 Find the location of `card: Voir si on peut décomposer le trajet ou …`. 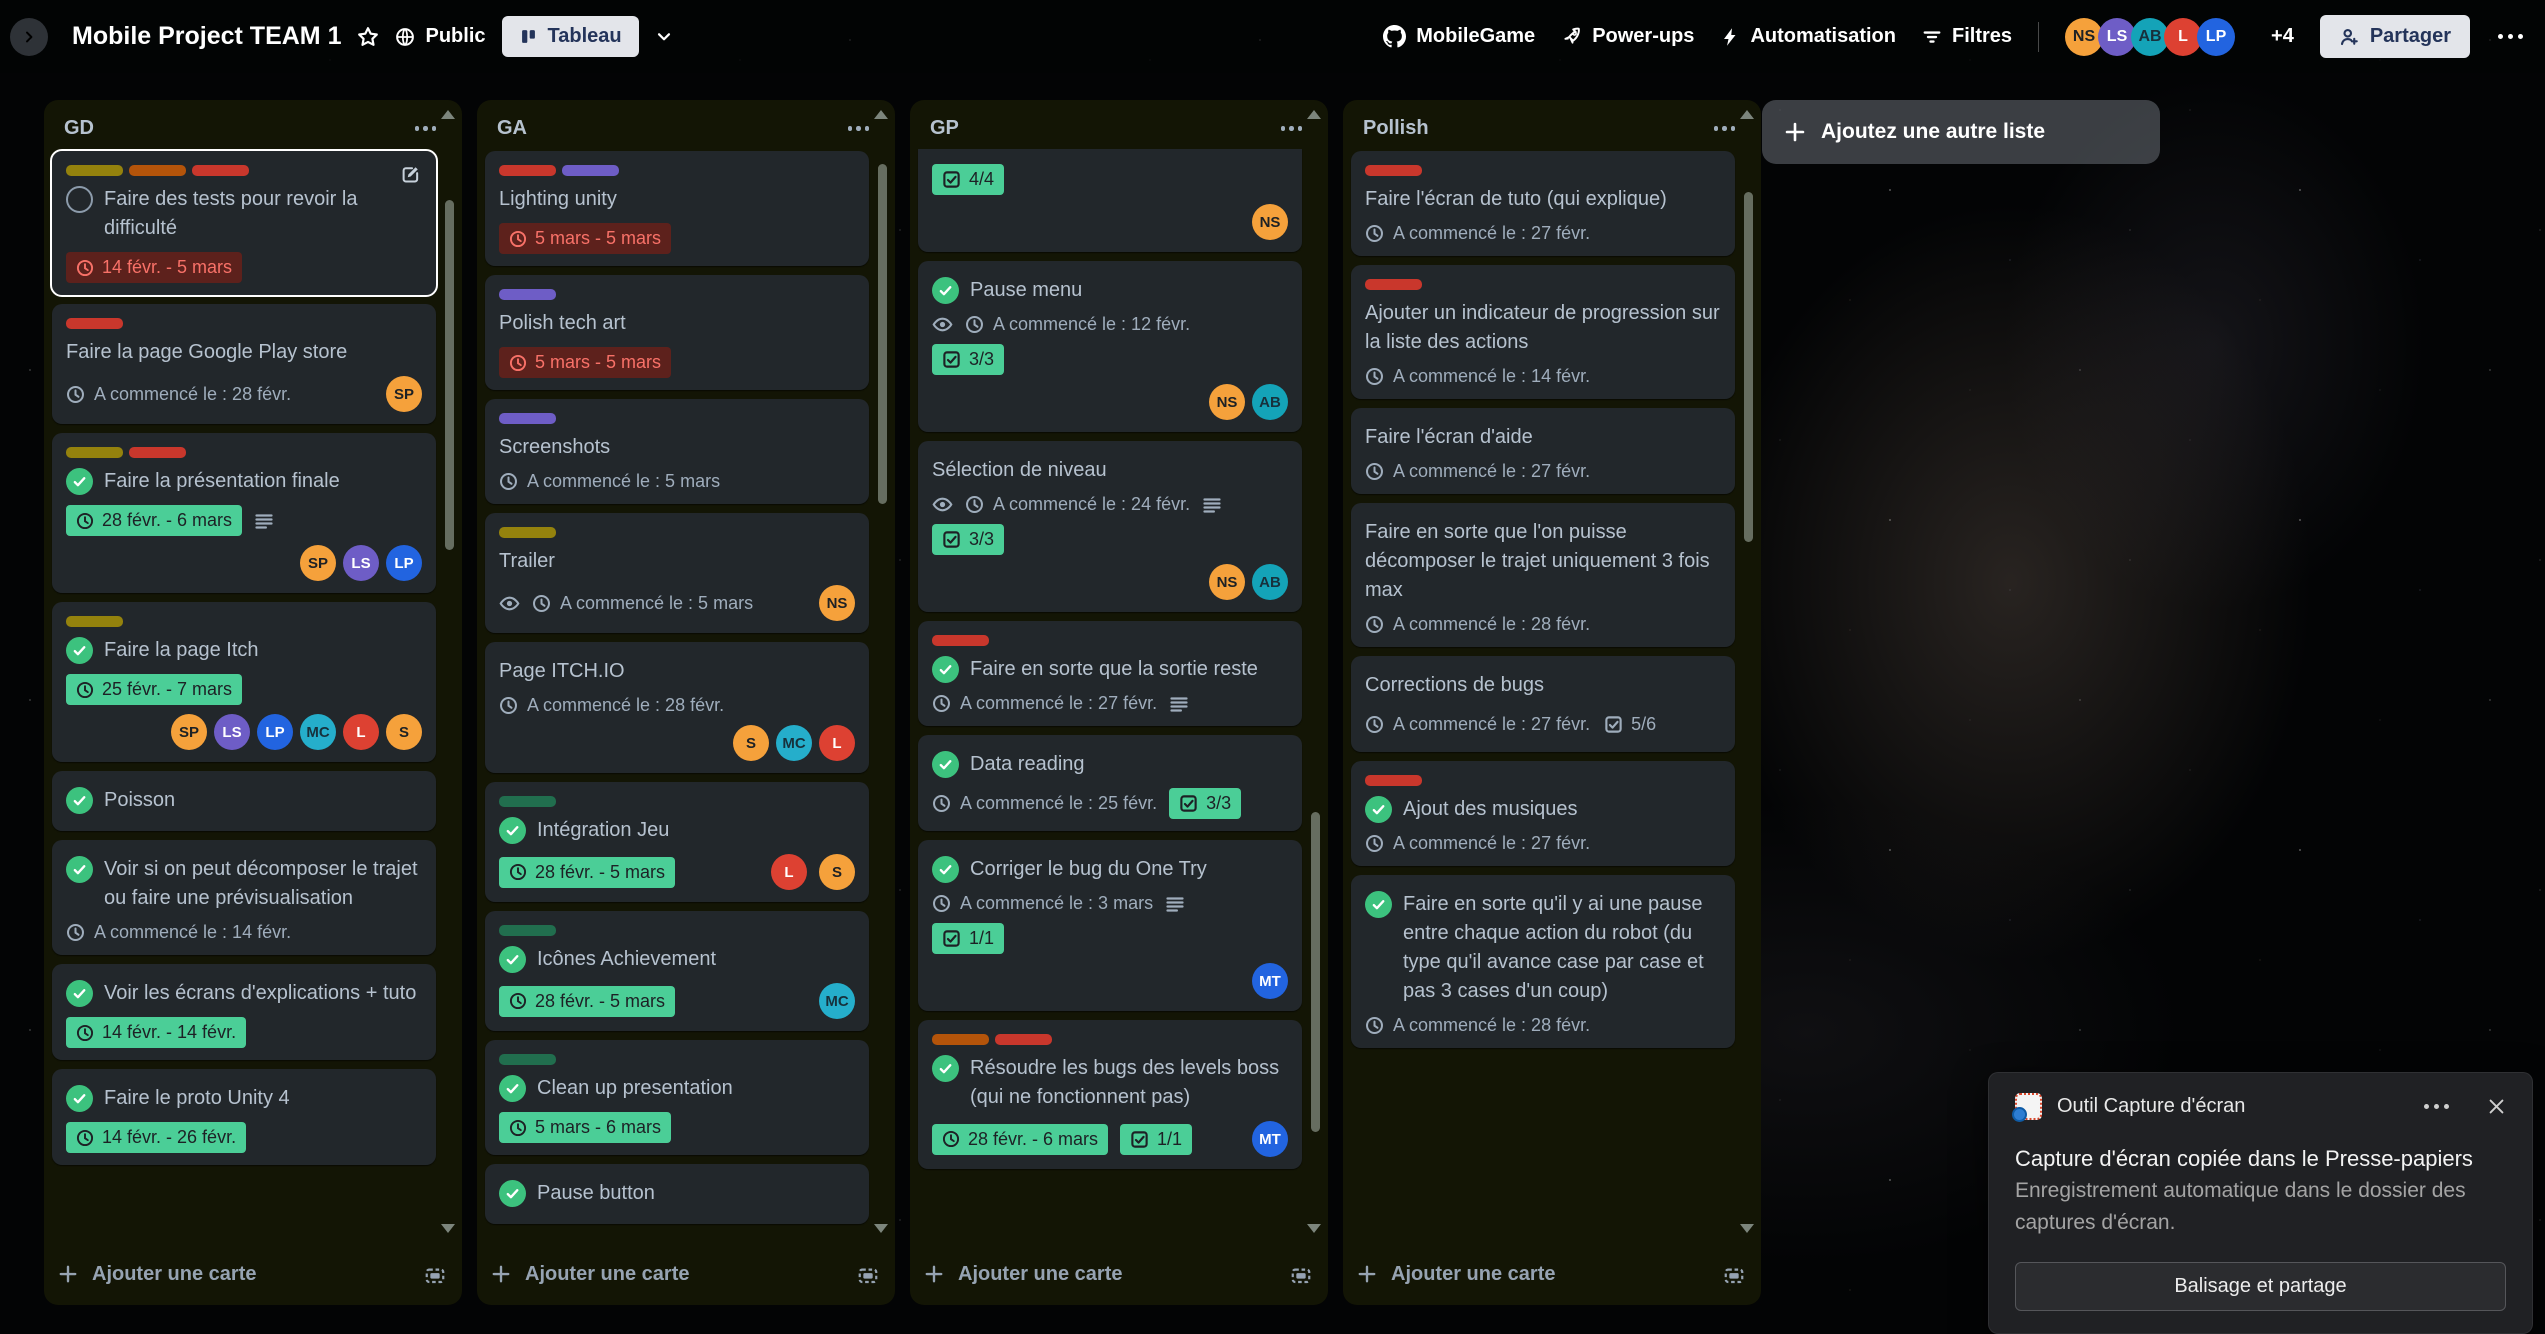

card: Voir si on peut décomposer le trajet ou … is located at coordinates (244, 897).